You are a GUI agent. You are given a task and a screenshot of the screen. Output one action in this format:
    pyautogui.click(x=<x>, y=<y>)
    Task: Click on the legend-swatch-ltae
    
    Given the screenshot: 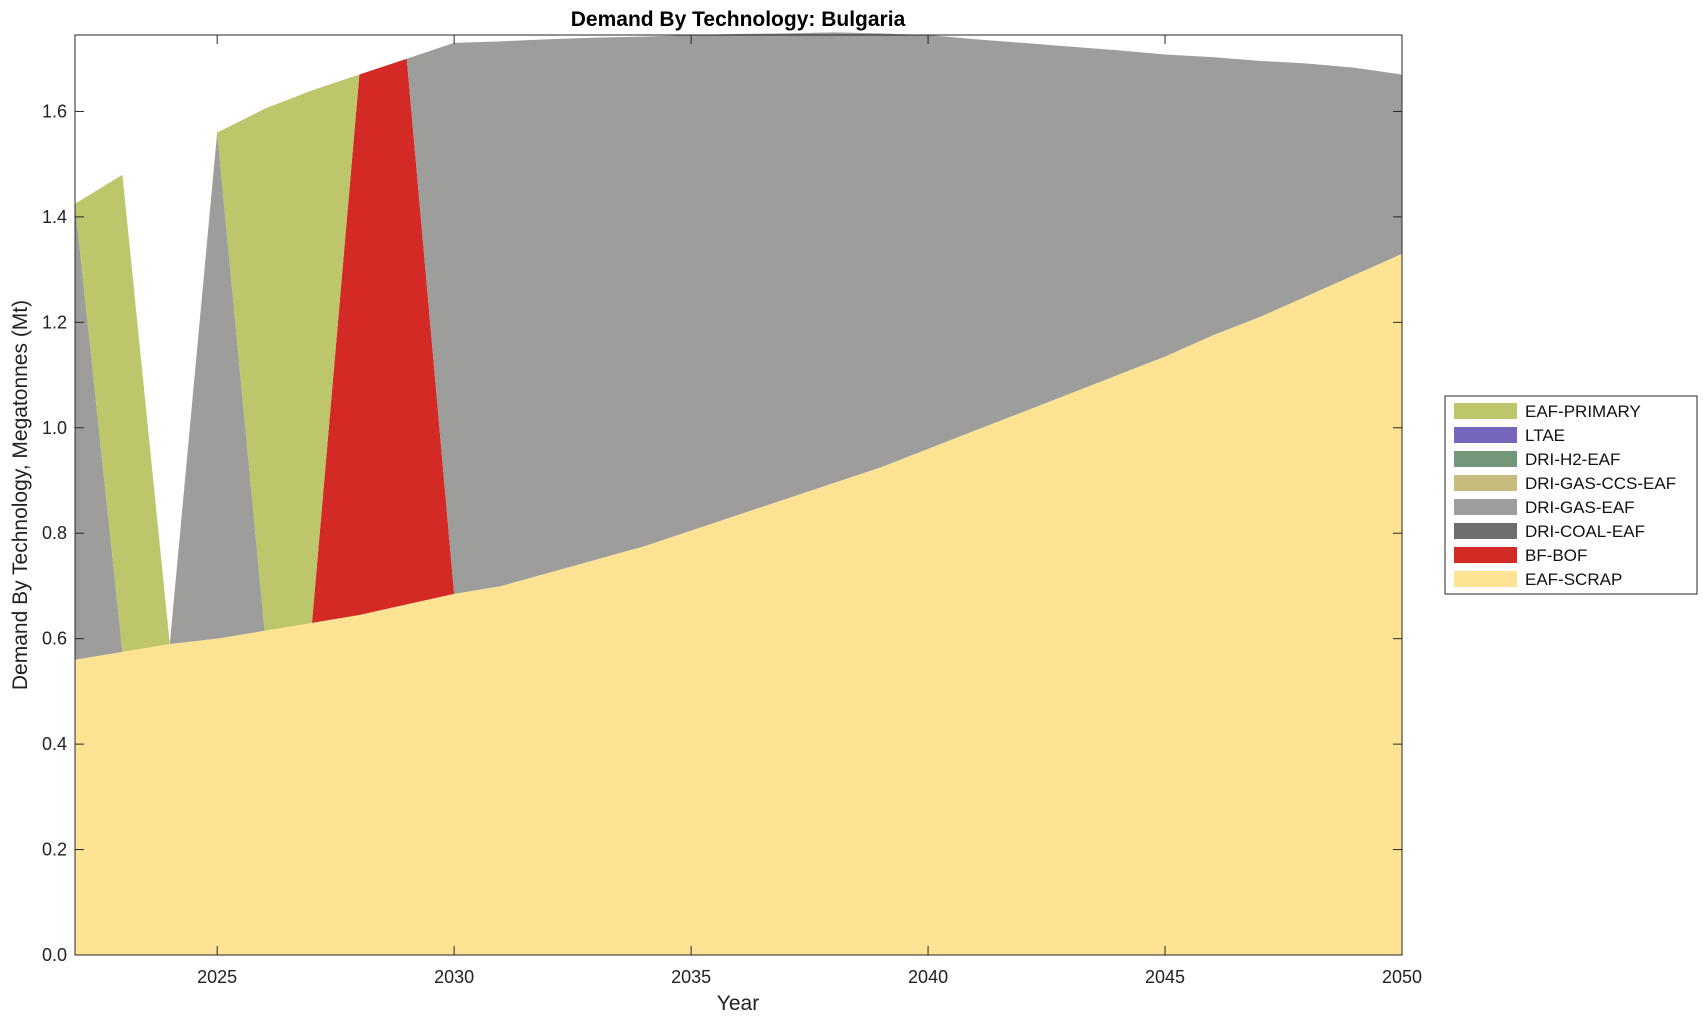 What is the action you would take?
    pyautogui.click(x=1485, y=435)
    